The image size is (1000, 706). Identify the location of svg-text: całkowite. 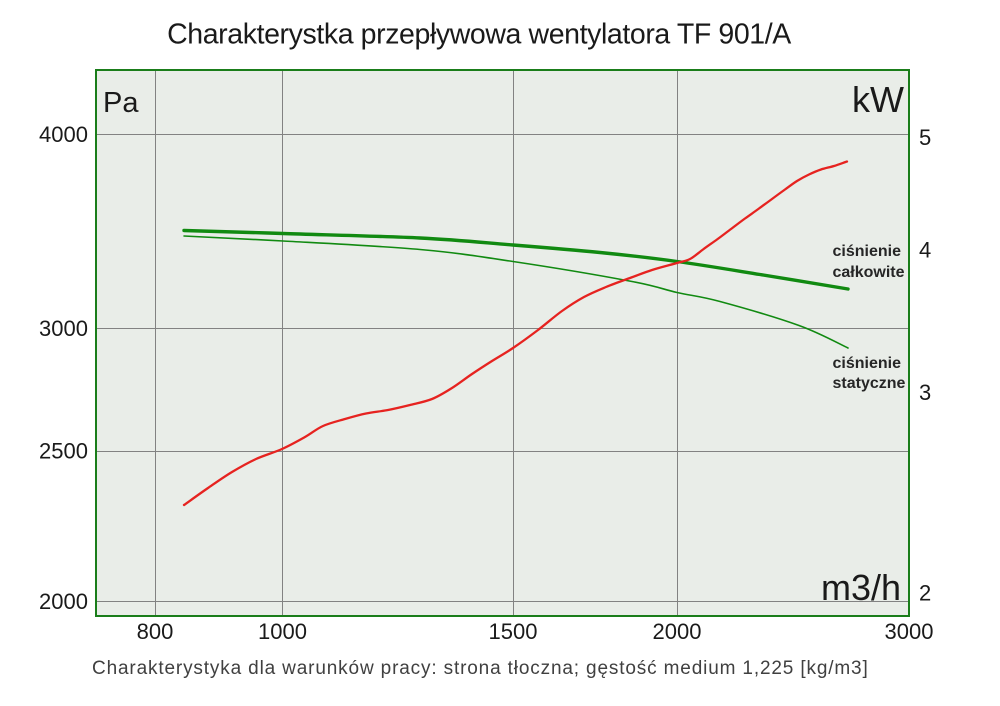
(869, 272).